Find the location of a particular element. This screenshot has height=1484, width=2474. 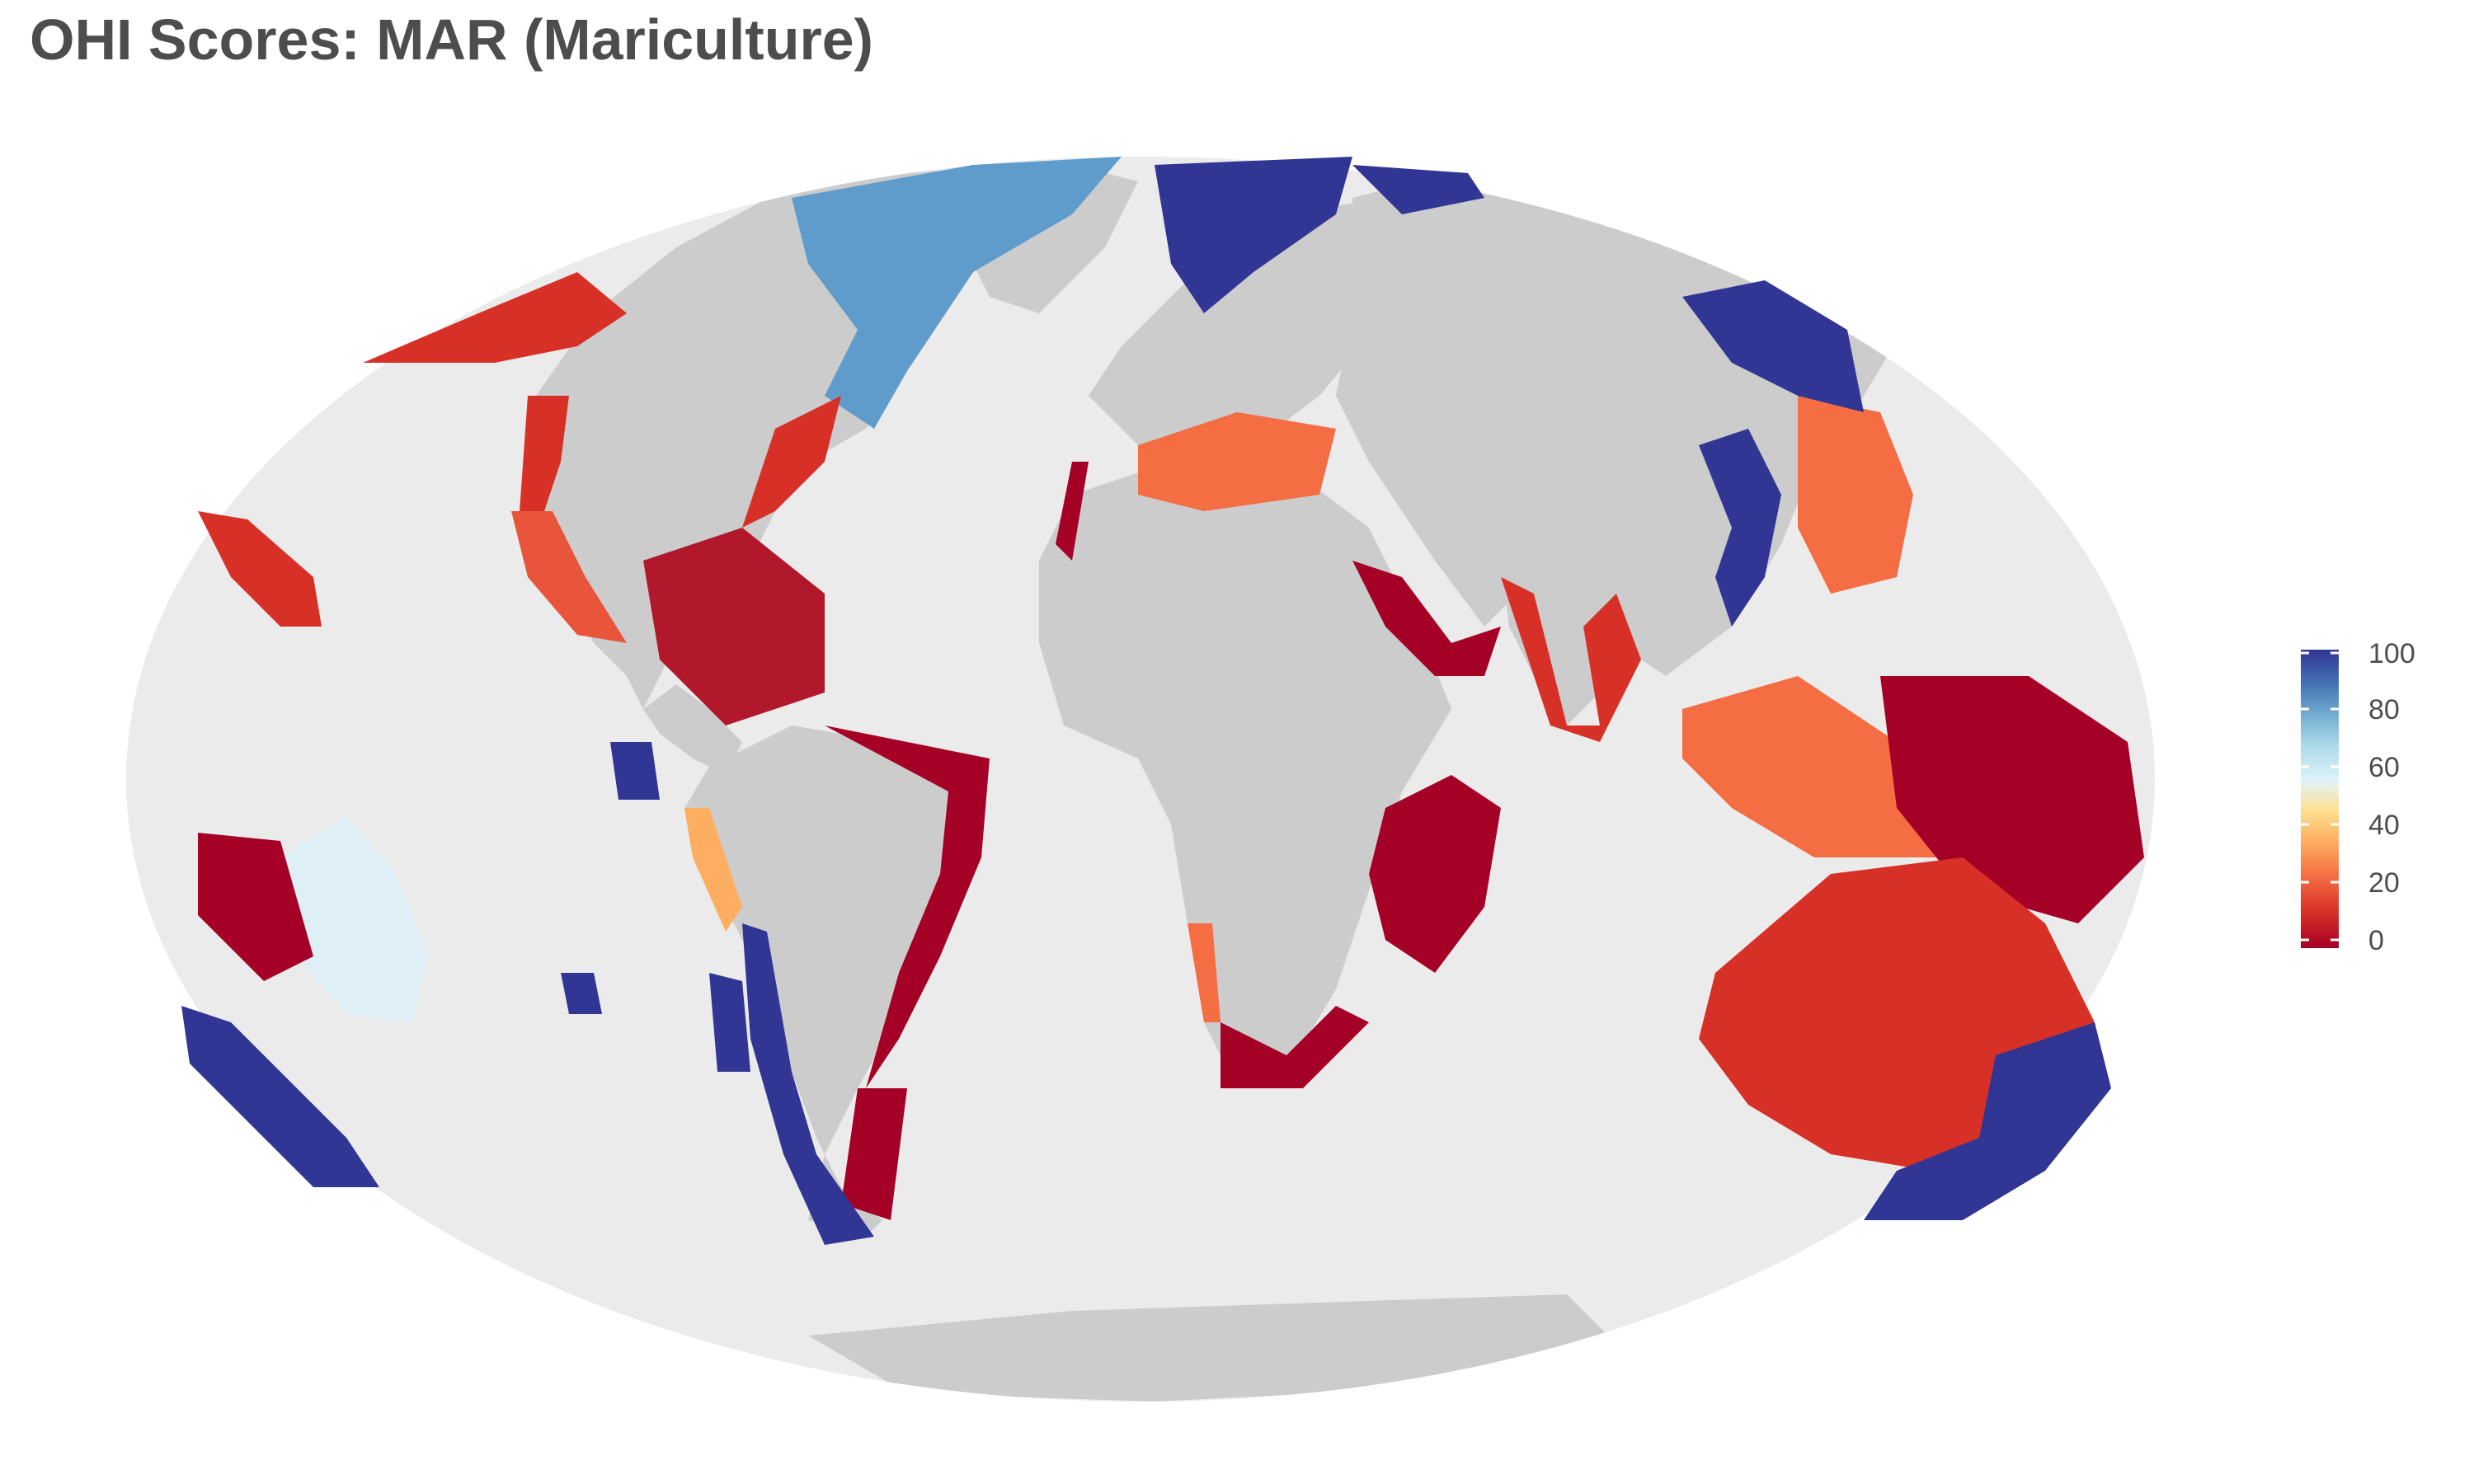

eez-argentina is located at coordinates (874, 1154).